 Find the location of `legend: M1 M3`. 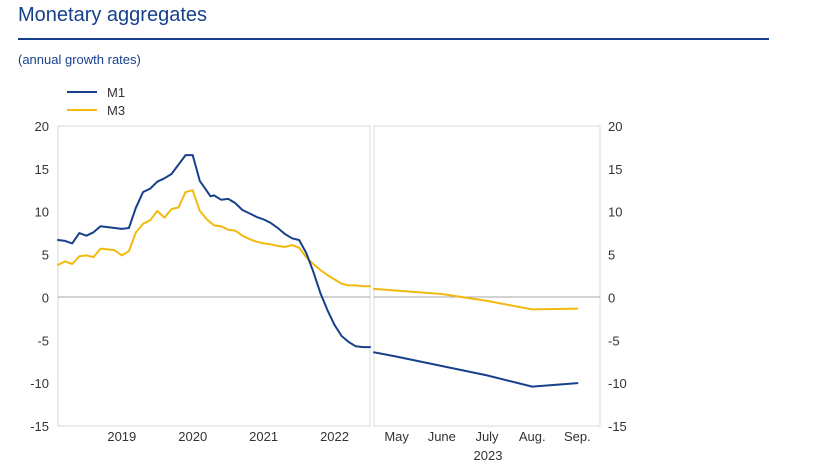

legend: M1 M3 is located at coordinates (96, 101).